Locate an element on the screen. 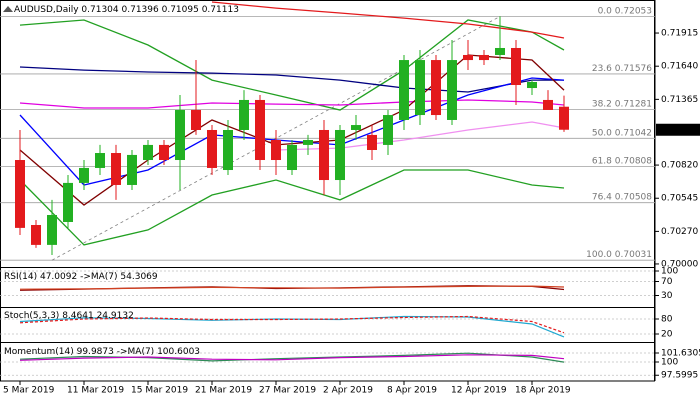 The height and width of the screenshot is (400, 700). x-tick-label: 27 Mar 2019 is located at coordinates (287, 391).